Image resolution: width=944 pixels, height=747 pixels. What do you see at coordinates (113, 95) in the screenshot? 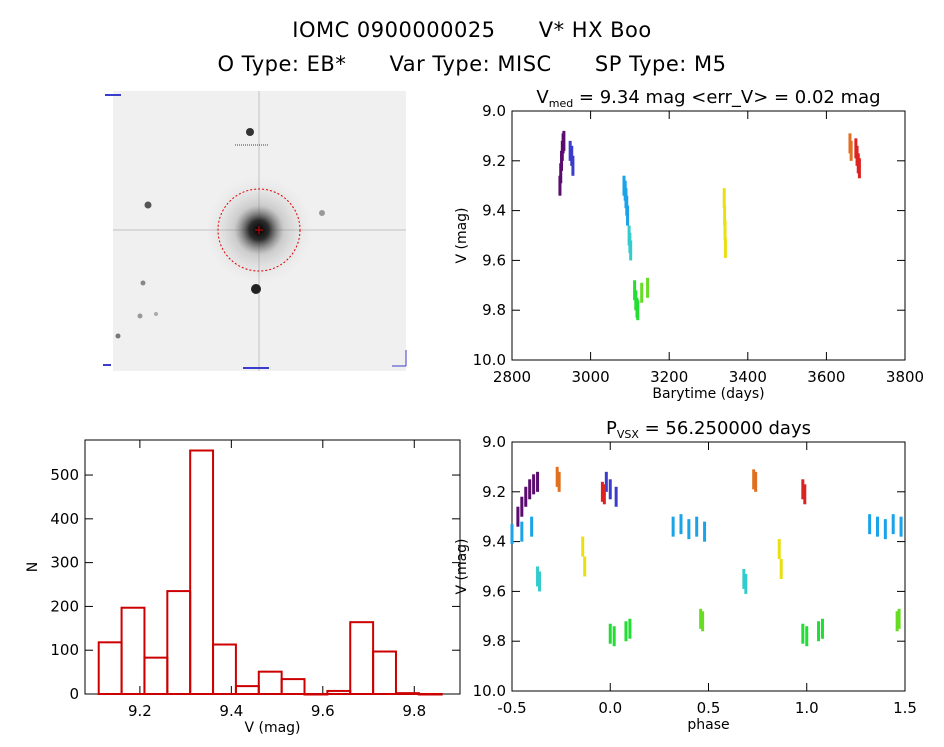
I see `image-label-mark` at bounding box center [113, 95].